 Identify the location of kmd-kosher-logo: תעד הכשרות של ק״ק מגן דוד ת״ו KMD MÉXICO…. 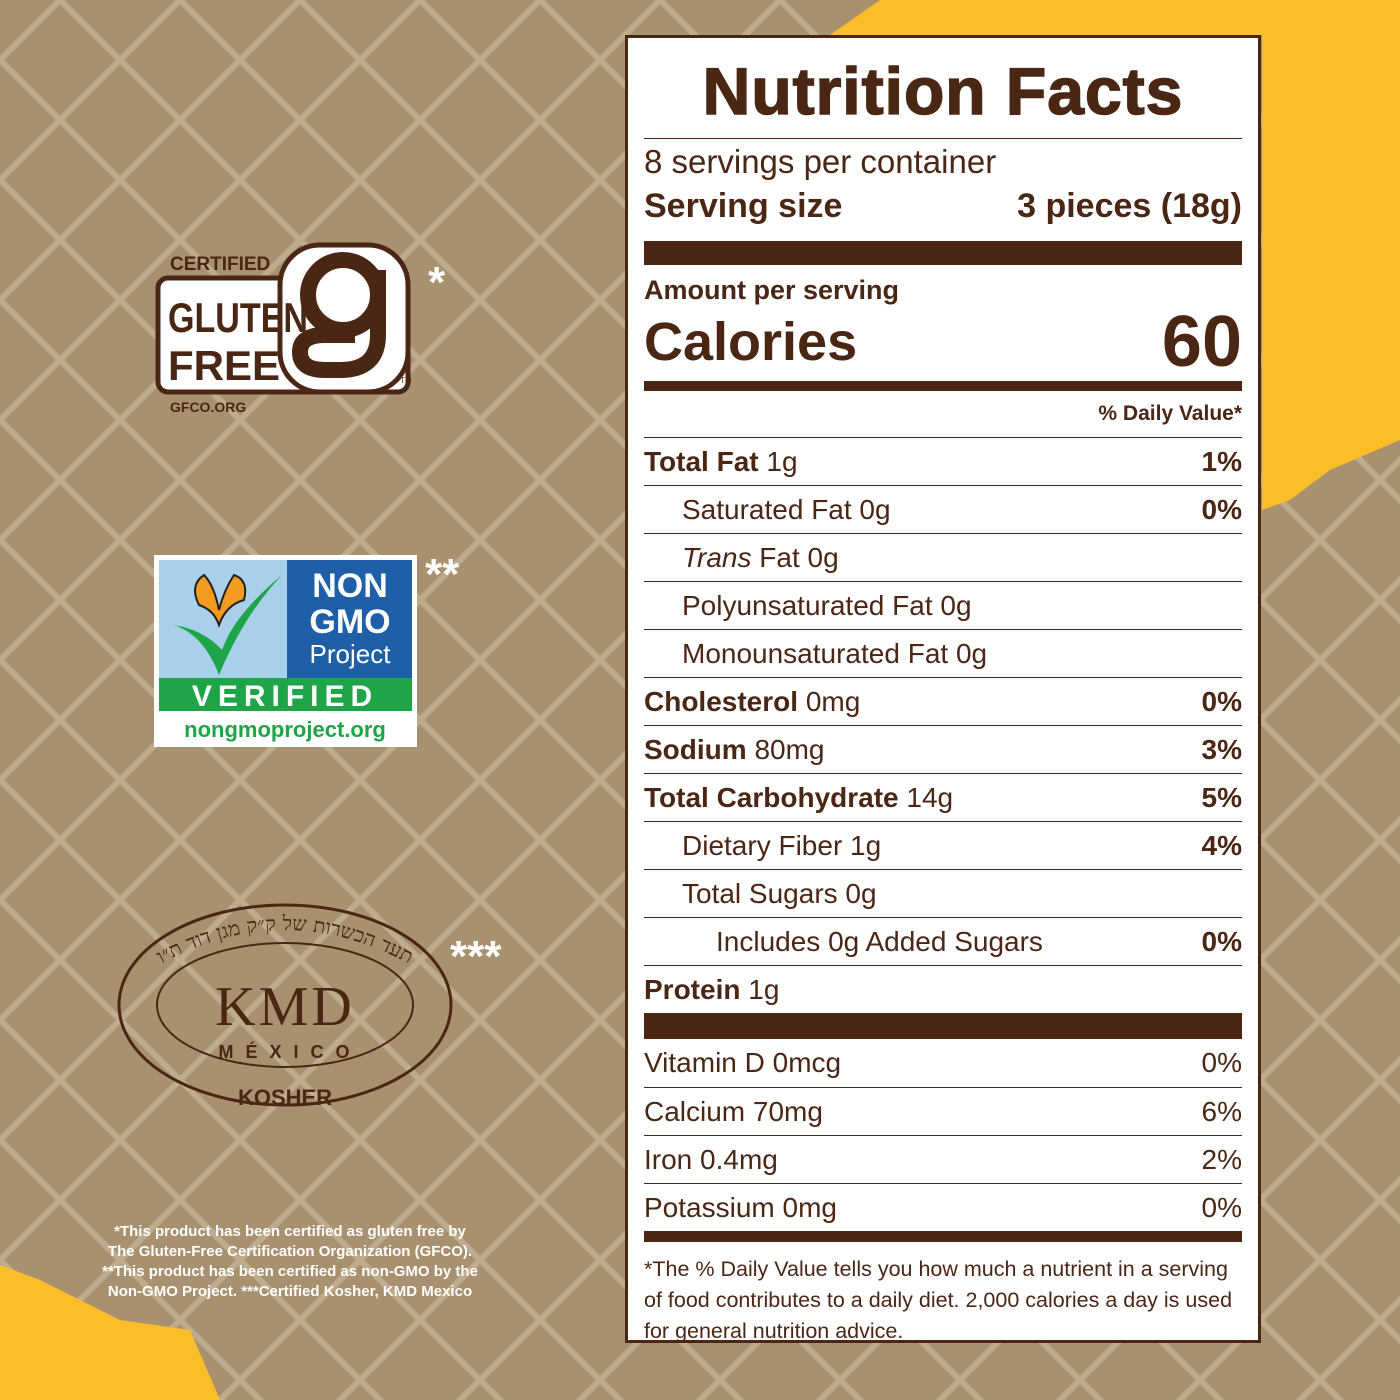
(285, 1006).